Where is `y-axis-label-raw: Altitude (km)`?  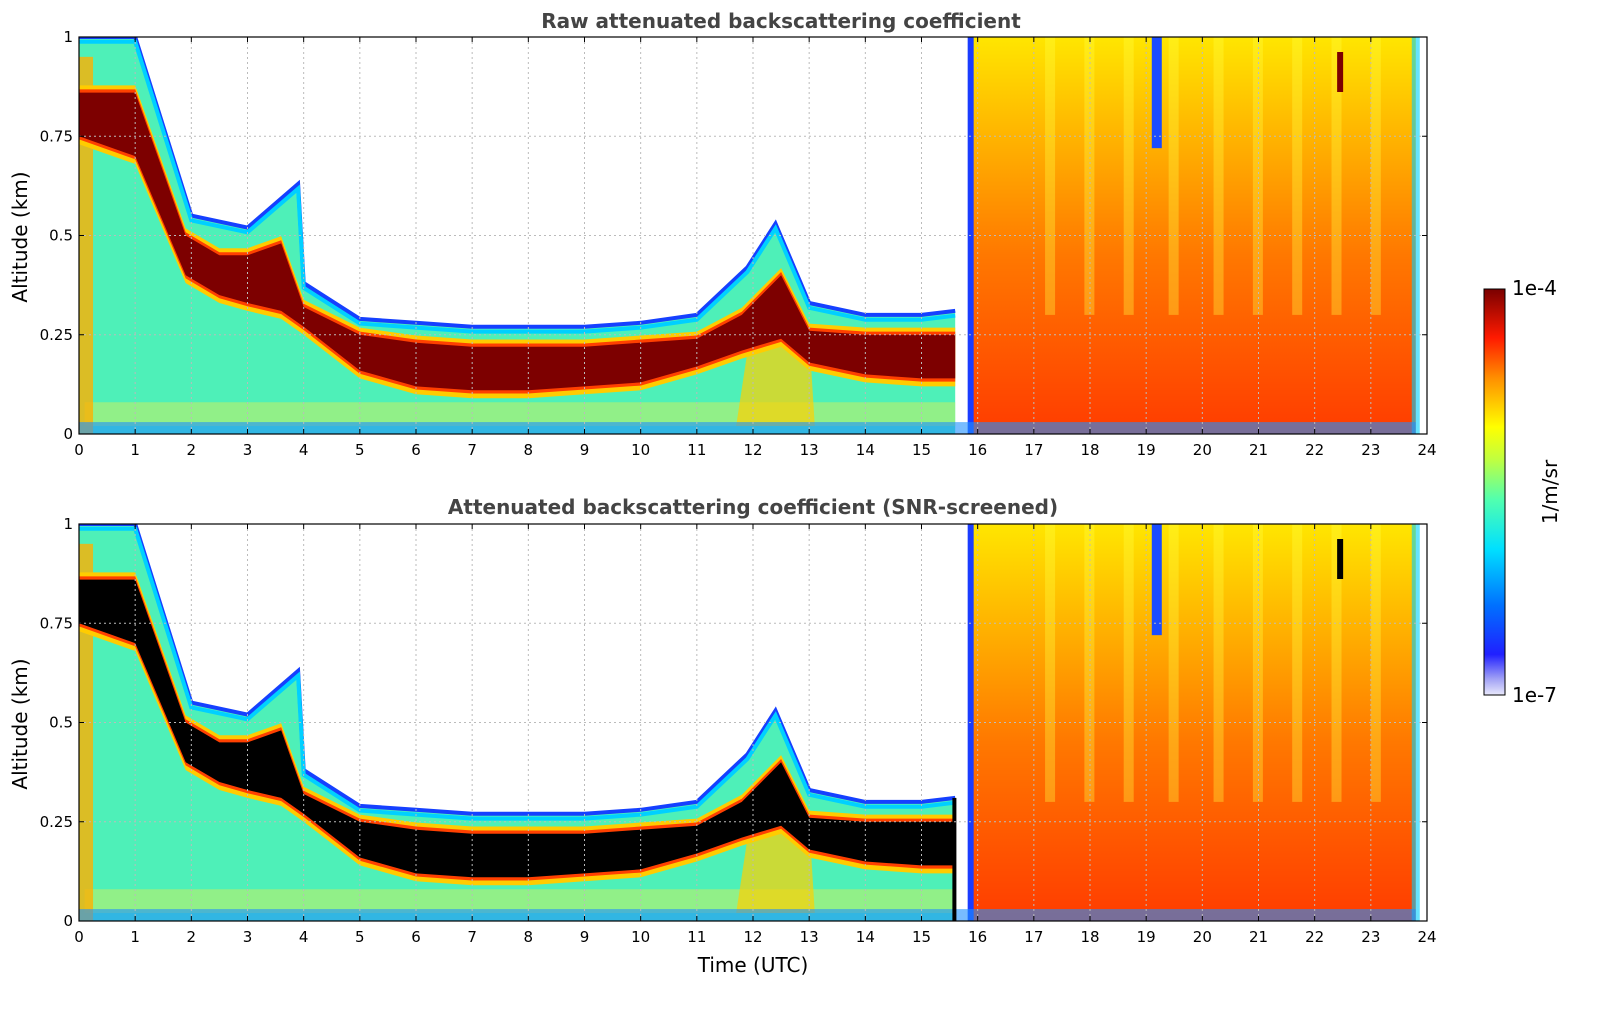
y-axis-label-raw: Altitude (km) is located at coordinates (20, 236).